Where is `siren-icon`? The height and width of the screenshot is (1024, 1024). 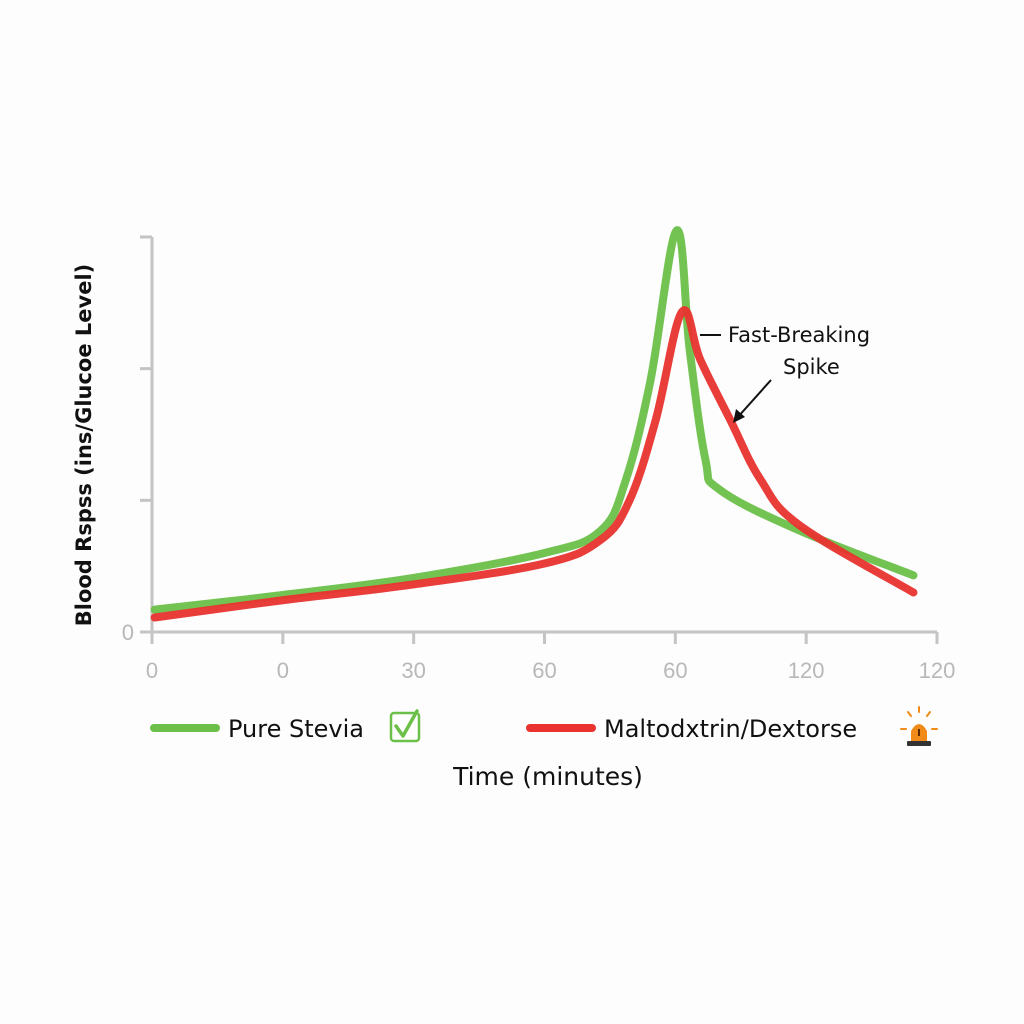
siren-icon is located at coordinates (919, 726).